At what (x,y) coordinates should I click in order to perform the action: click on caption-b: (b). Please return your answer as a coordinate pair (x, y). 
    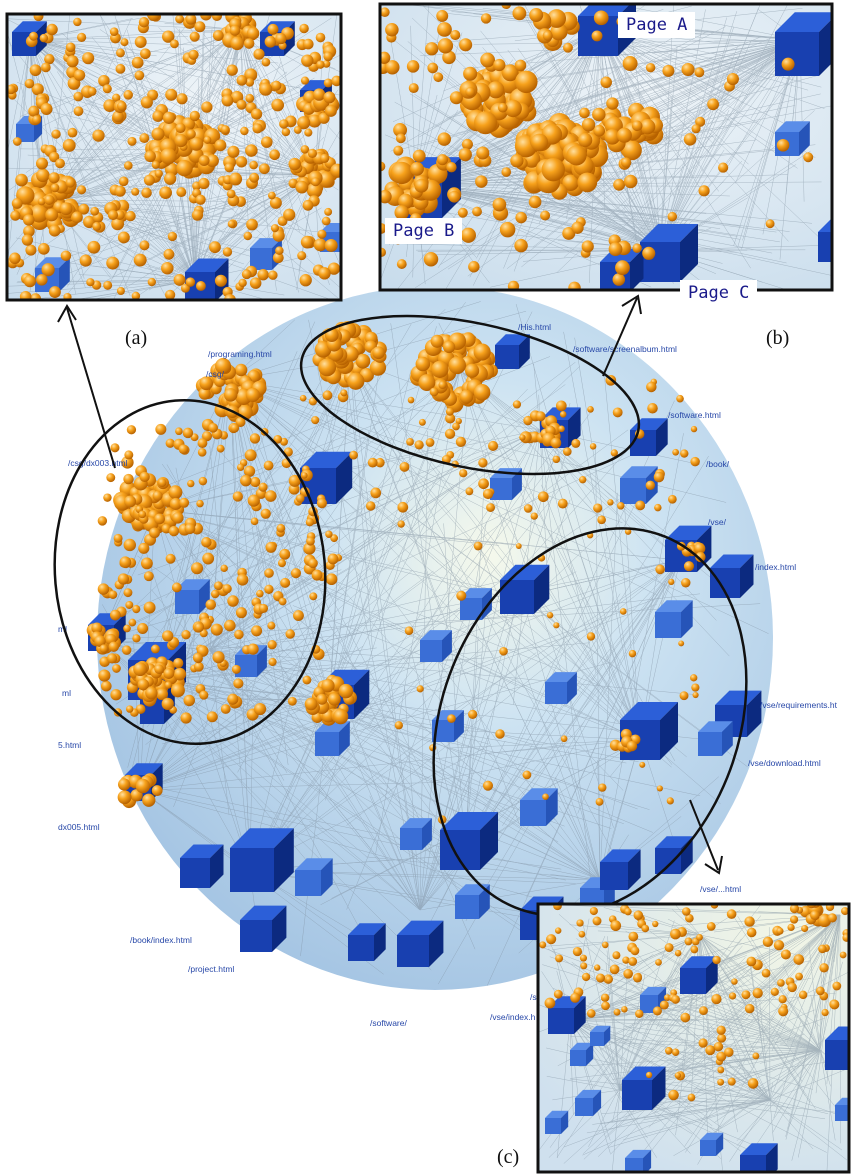
    Looking at the image, I should click on (778, 338).